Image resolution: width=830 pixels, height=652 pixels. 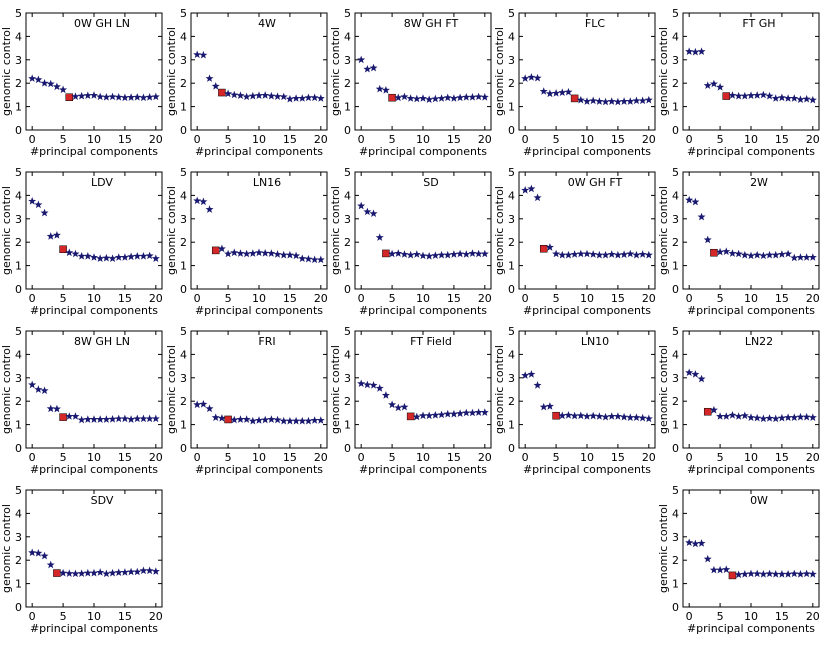 What do you see at coordinates (102, 23) in the screenshot?
I see `chart-title: 0W GH LN` at bounding box center [102, 23].